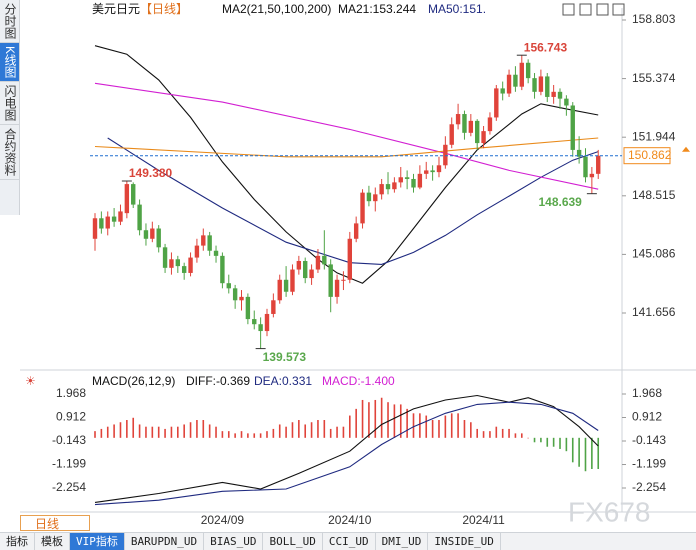 The height and width of the screenshot is (550, 696). Describe the element at coordinates (52, 541) in the screenshot. I see `toolbar-tab: 模板` at that location.